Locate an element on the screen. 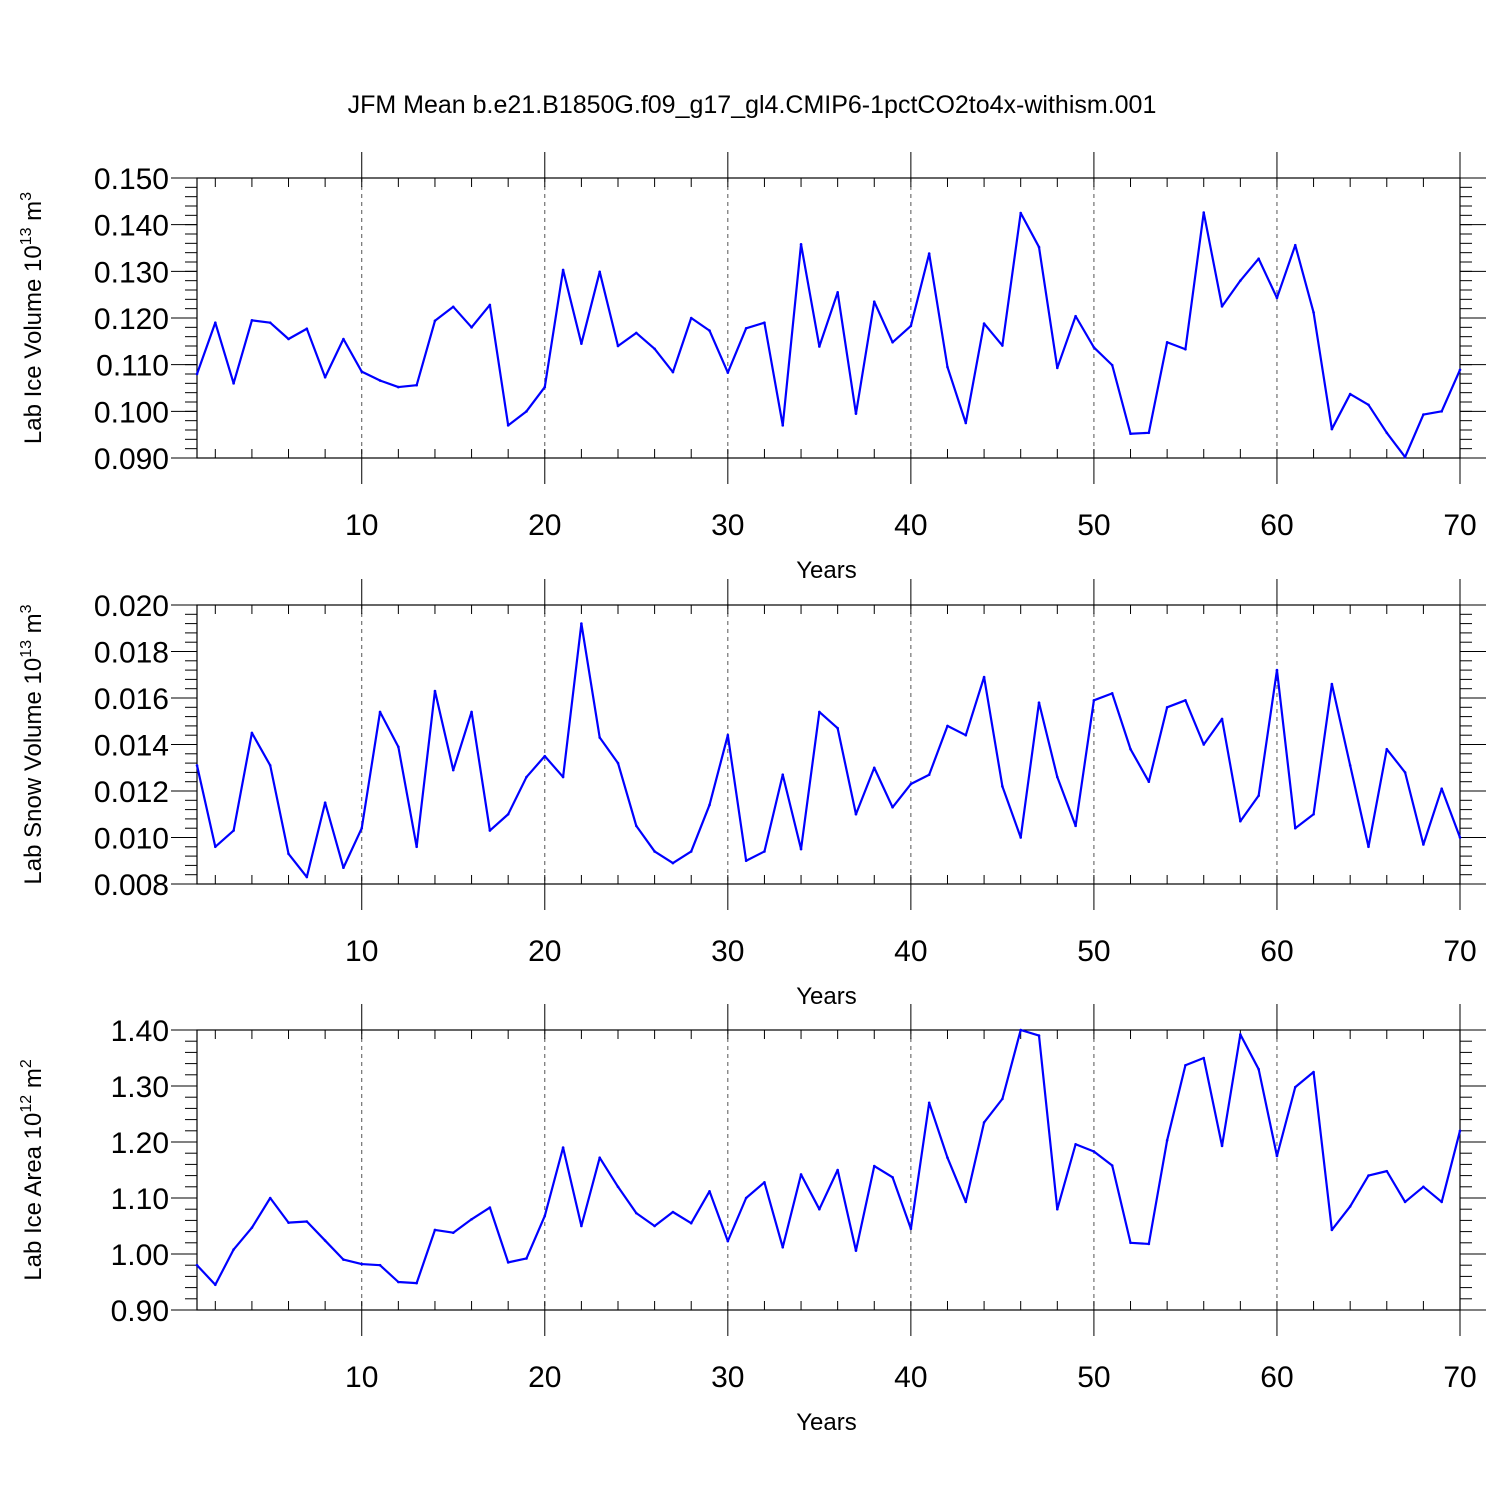  x-tick-label: 60 is located at coordinates (1276, 1377).